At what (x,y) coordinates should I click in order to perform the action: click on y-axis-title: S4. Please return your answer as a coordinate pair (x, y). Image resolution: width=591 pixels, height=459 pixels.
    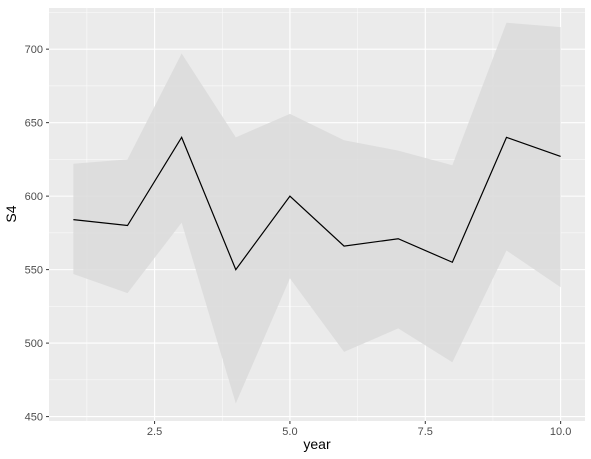
    Looking at the image, I should click on (11, 213).